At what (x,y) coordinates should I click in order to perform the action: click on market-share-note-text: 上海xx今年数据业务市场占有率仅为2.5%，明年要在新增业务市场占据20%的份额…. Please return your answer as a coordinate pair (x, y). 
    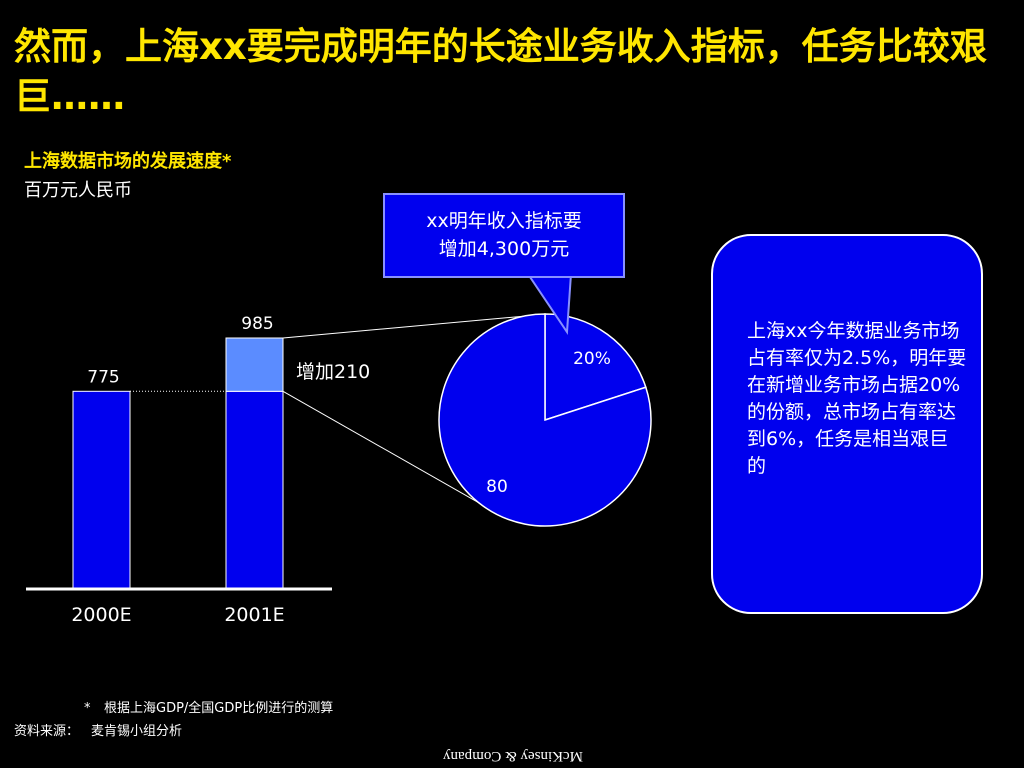
    Looking at the image, I should click on (857, 398).